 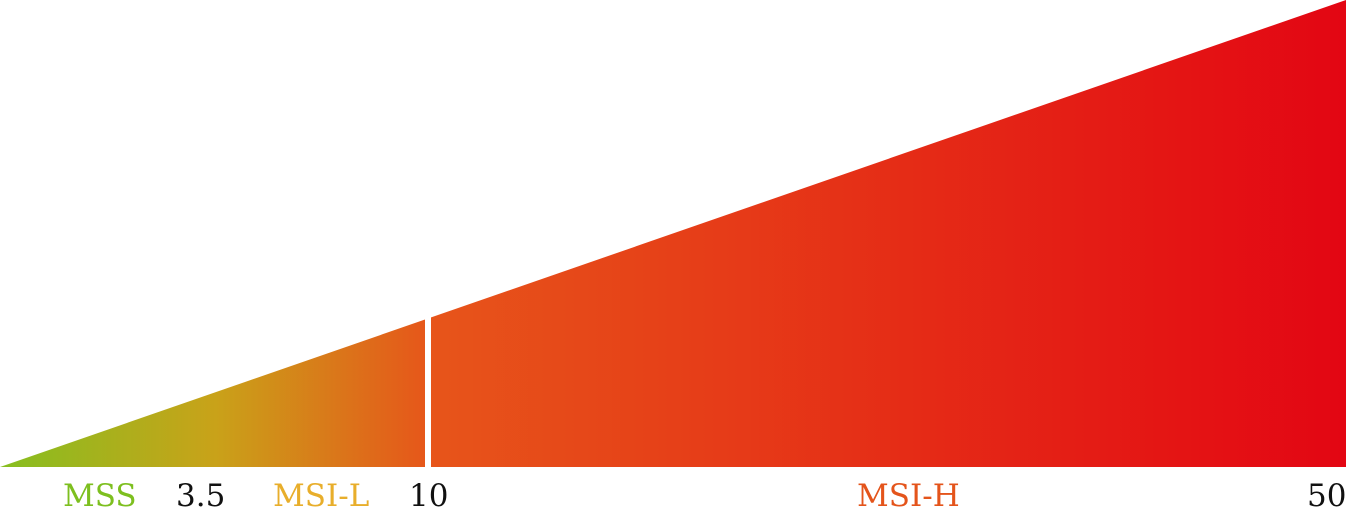 I want to click on mss-label: MSS, so click(x=100, y=496).